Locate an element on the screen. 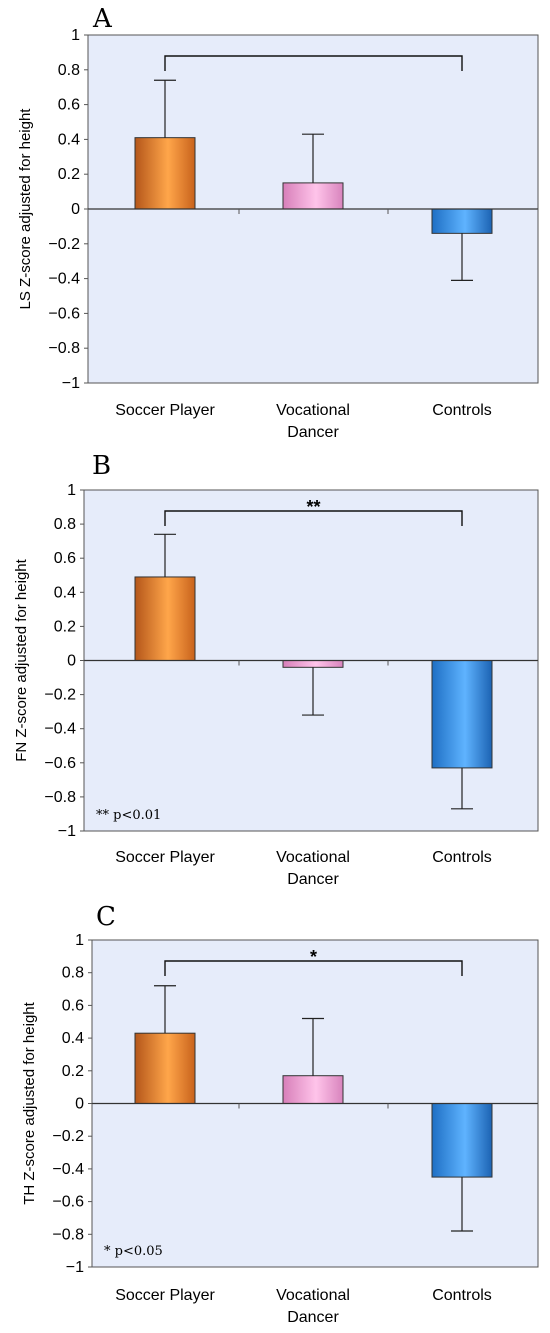 The width and height of the screenshot is (550, 1333). y-axis-label: LS Z-score adjusted for height is located at coordinates (25, 209).